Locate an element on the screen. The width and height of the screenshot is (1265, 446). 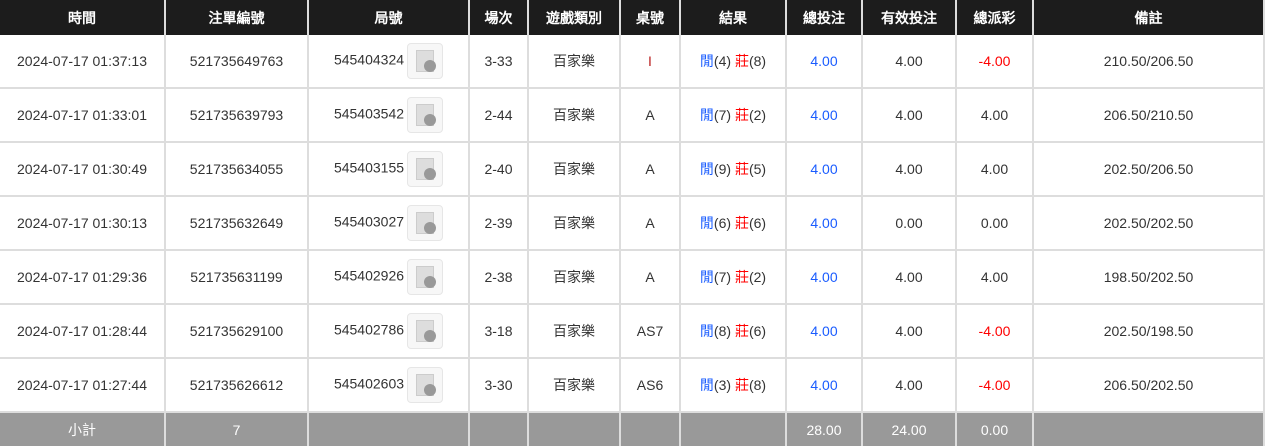
player-score: (9) is located at coordinates (722, 169).